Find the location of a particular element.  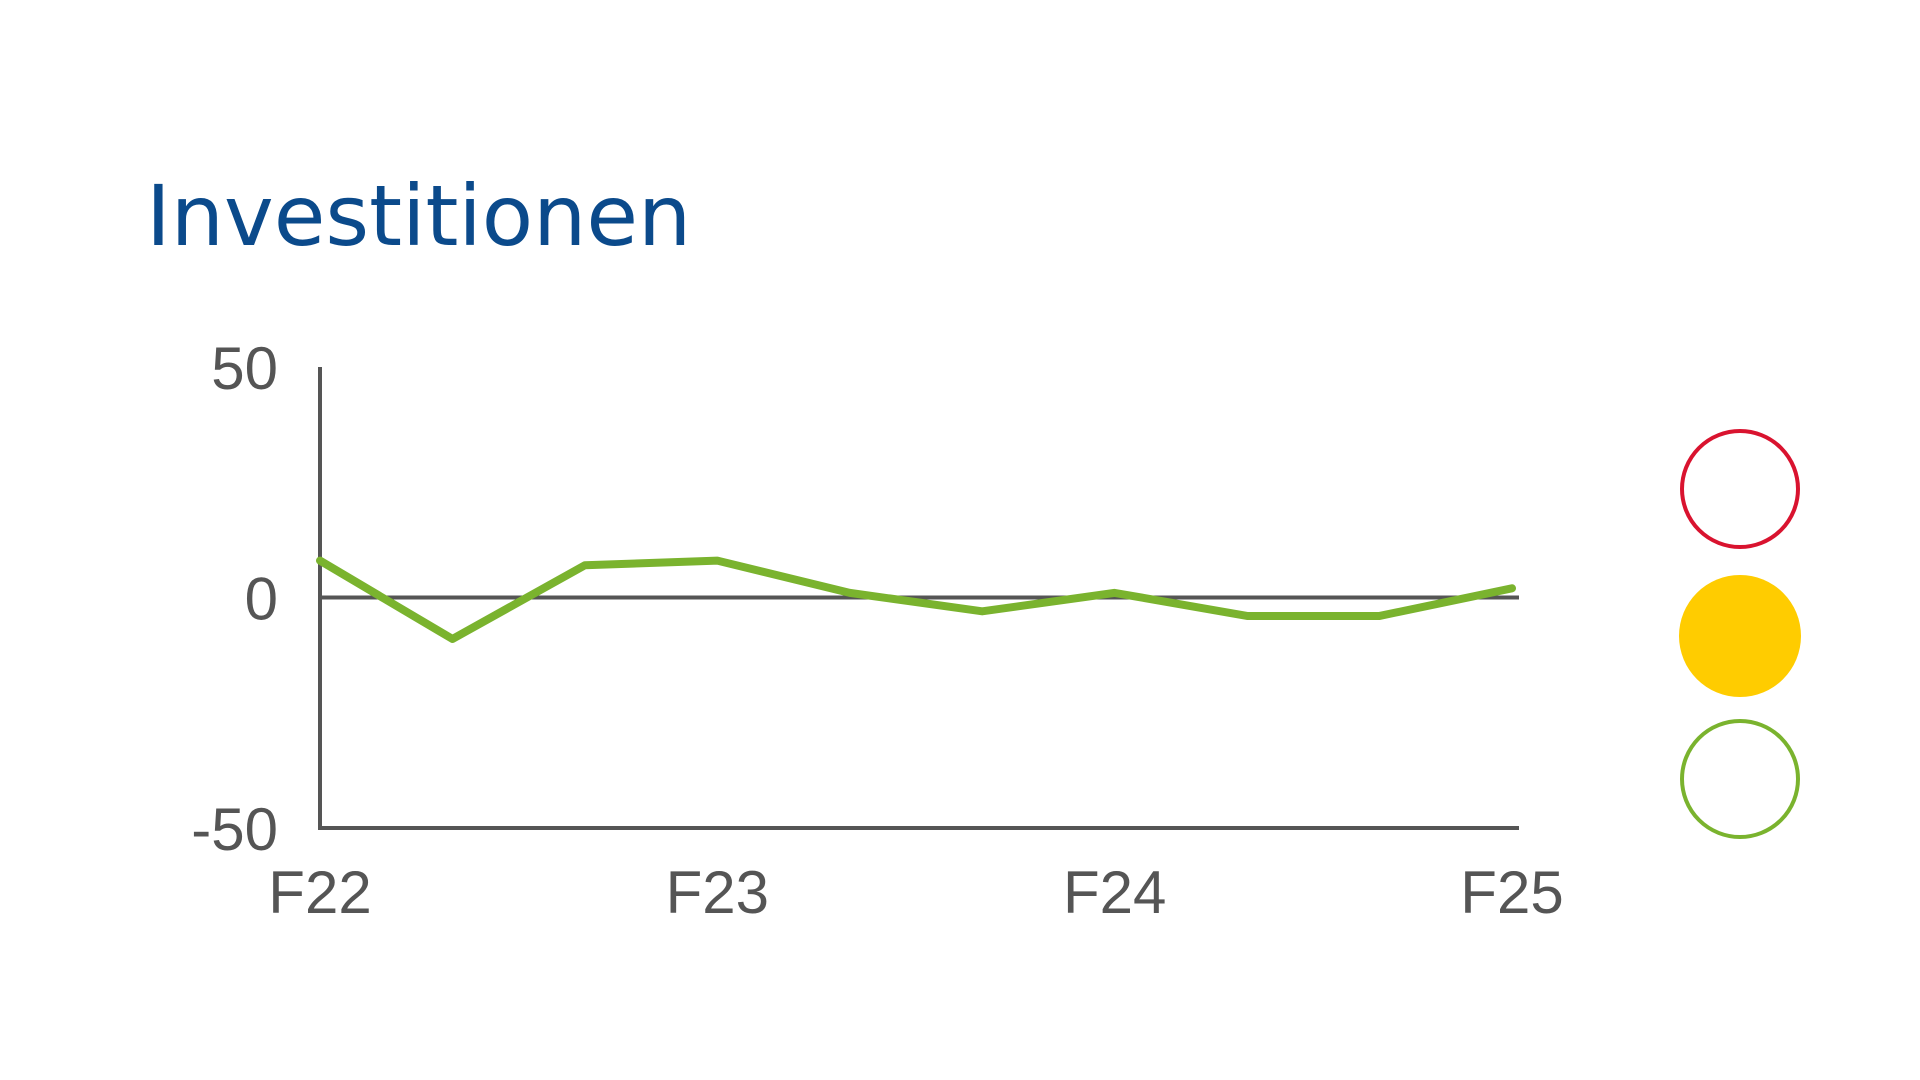

y-tick-label: 0 is located at coordinates (261, 599).